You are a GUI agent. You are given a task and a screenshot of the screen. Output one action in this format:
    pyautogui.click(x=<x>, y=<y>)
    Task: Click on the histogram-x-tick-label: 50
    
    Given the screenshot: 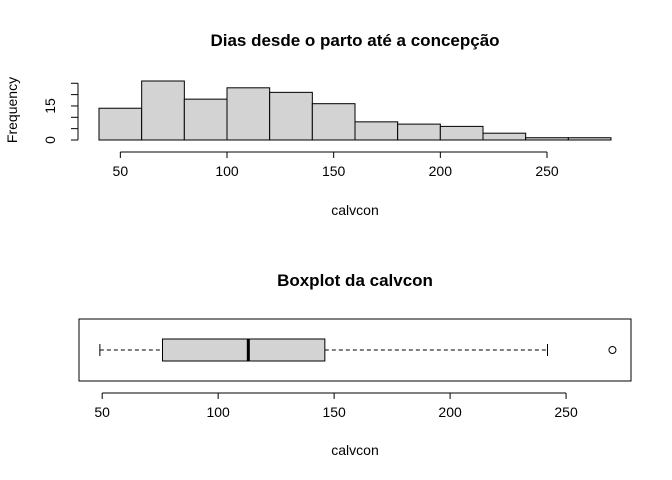 What is the action you would take?
    pyautogui.click(x=121, y=171)
    